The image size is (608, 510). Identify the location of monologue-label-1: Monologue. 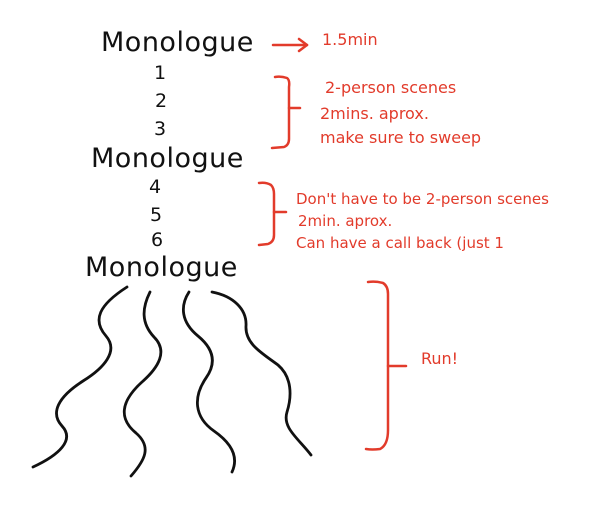
(177, 42).